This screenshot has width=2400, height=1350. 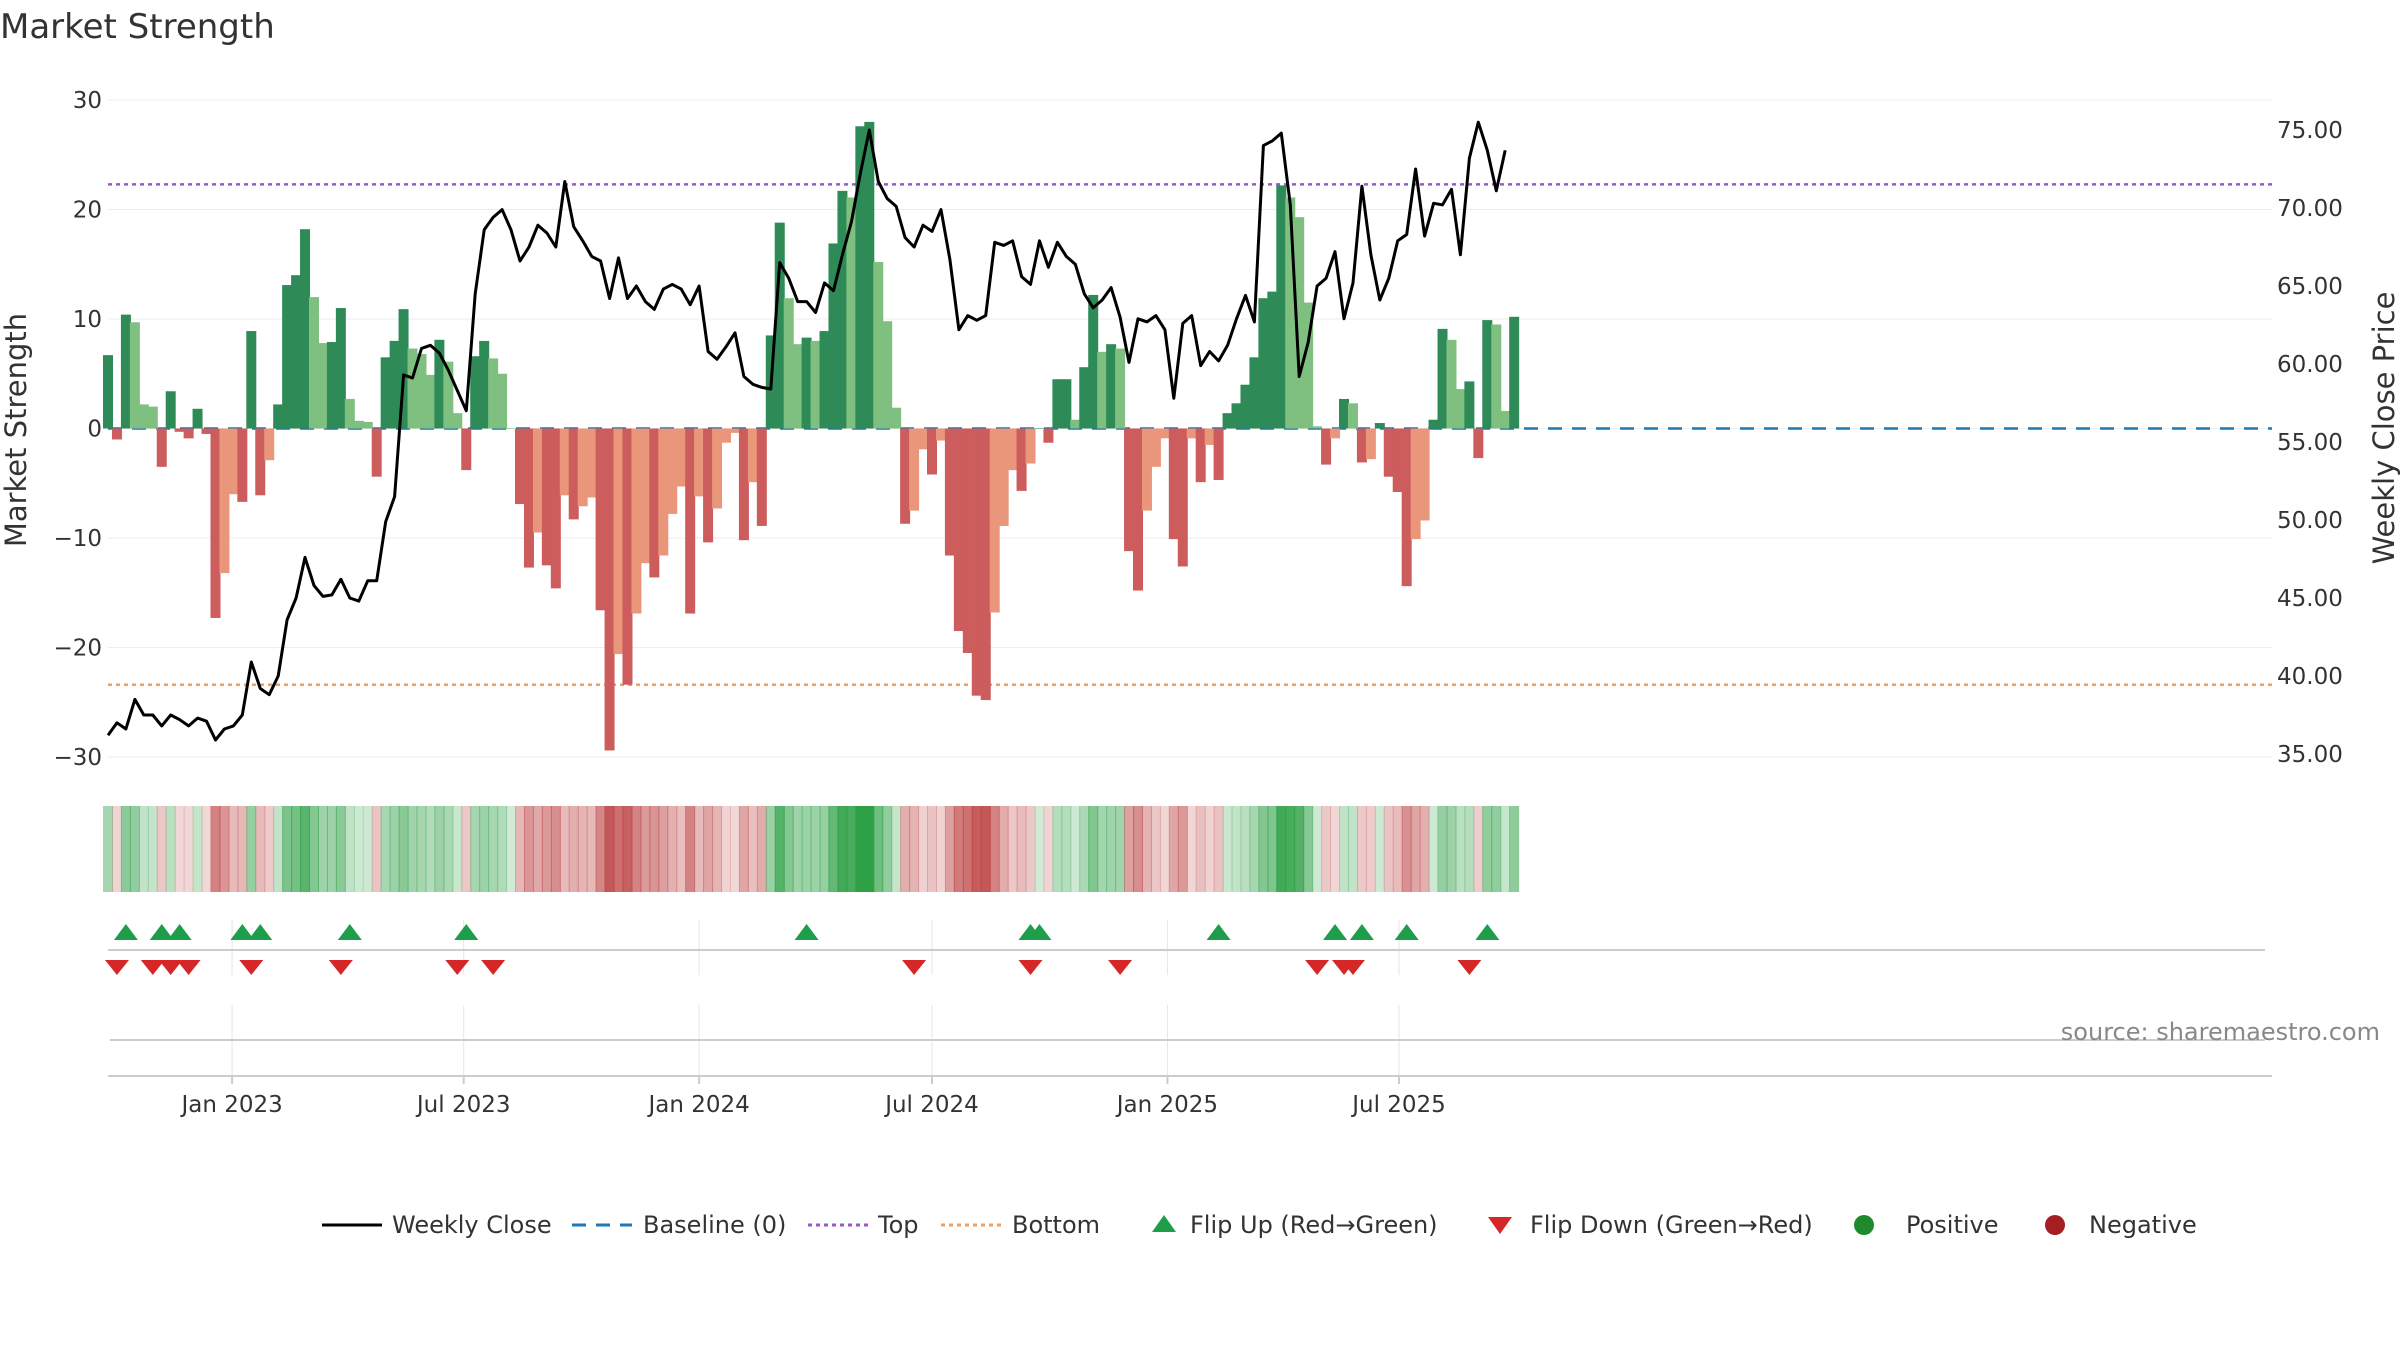 What do you see at coordinates (2310, 599) in the screenshot?
I see `right-tick-label: 45.00` at bounding box center [2310, 599].